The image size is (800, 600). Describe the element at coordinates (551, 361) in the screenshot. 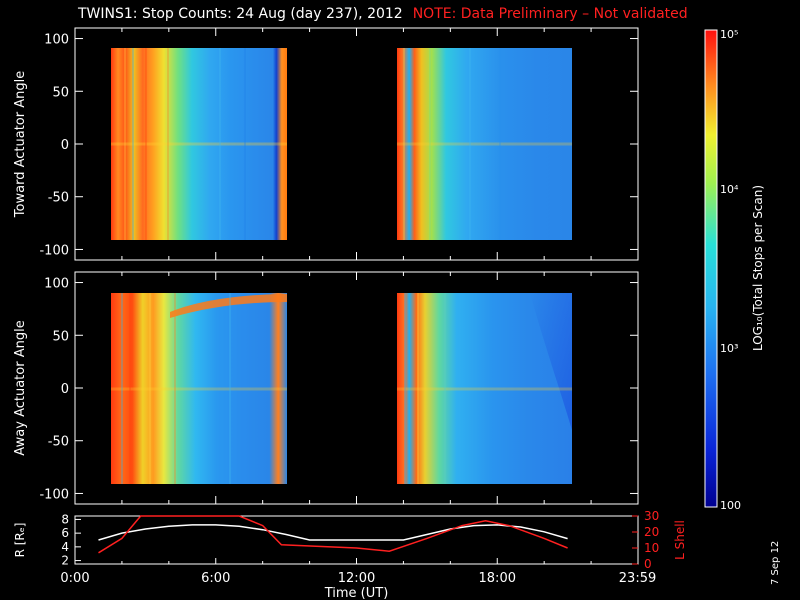

I see `away-depletion` at that location.